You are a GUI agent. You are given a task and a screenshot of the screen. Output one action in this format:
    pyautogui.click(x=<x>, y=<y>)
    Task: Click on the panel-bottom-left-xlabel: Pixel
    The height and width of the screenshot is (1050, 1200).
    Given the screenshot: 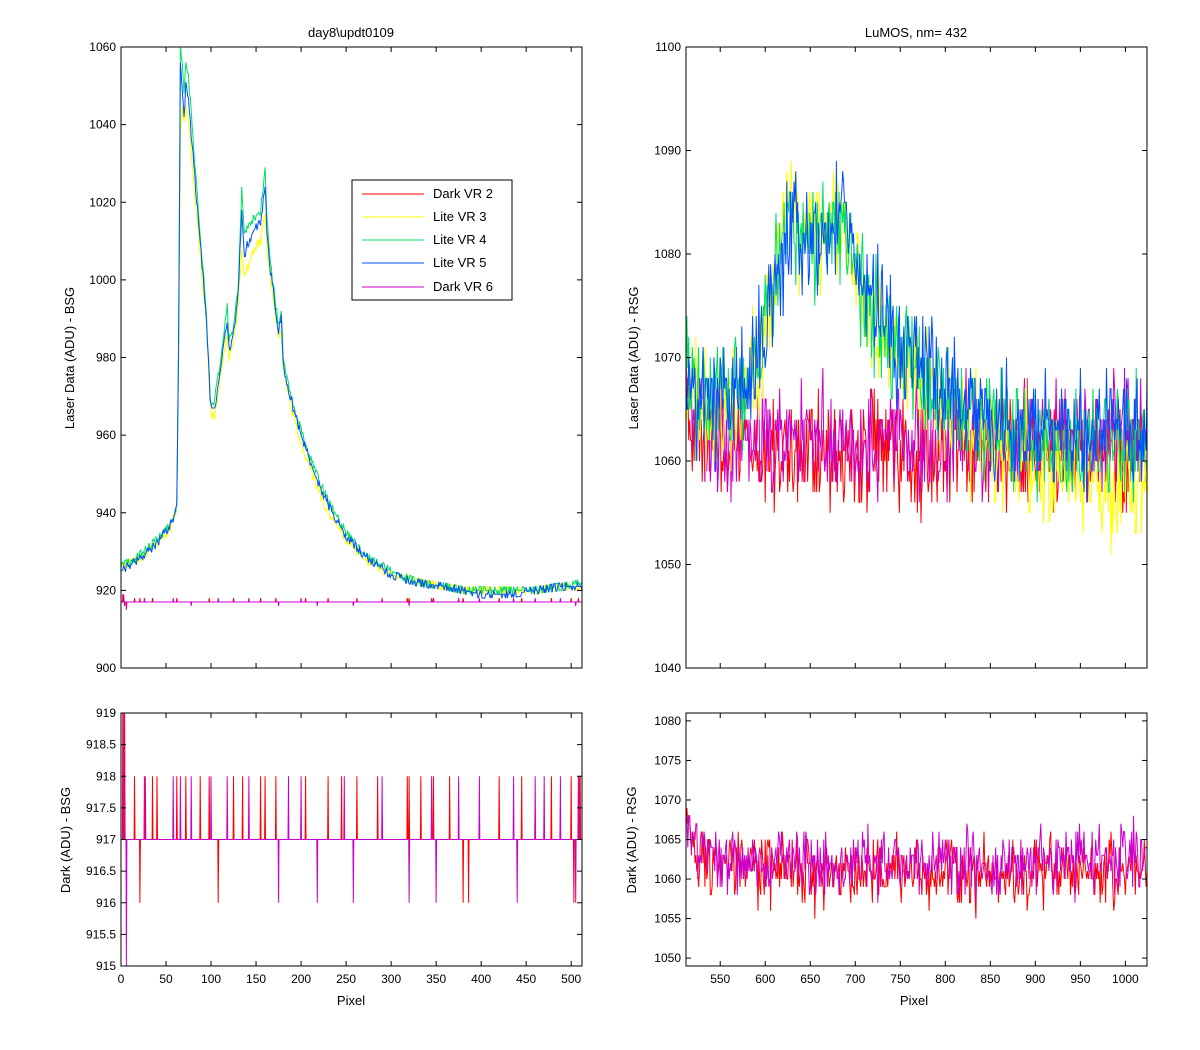 What is the action you would take?
    pyautogui.click(x=351, y=1000)
    